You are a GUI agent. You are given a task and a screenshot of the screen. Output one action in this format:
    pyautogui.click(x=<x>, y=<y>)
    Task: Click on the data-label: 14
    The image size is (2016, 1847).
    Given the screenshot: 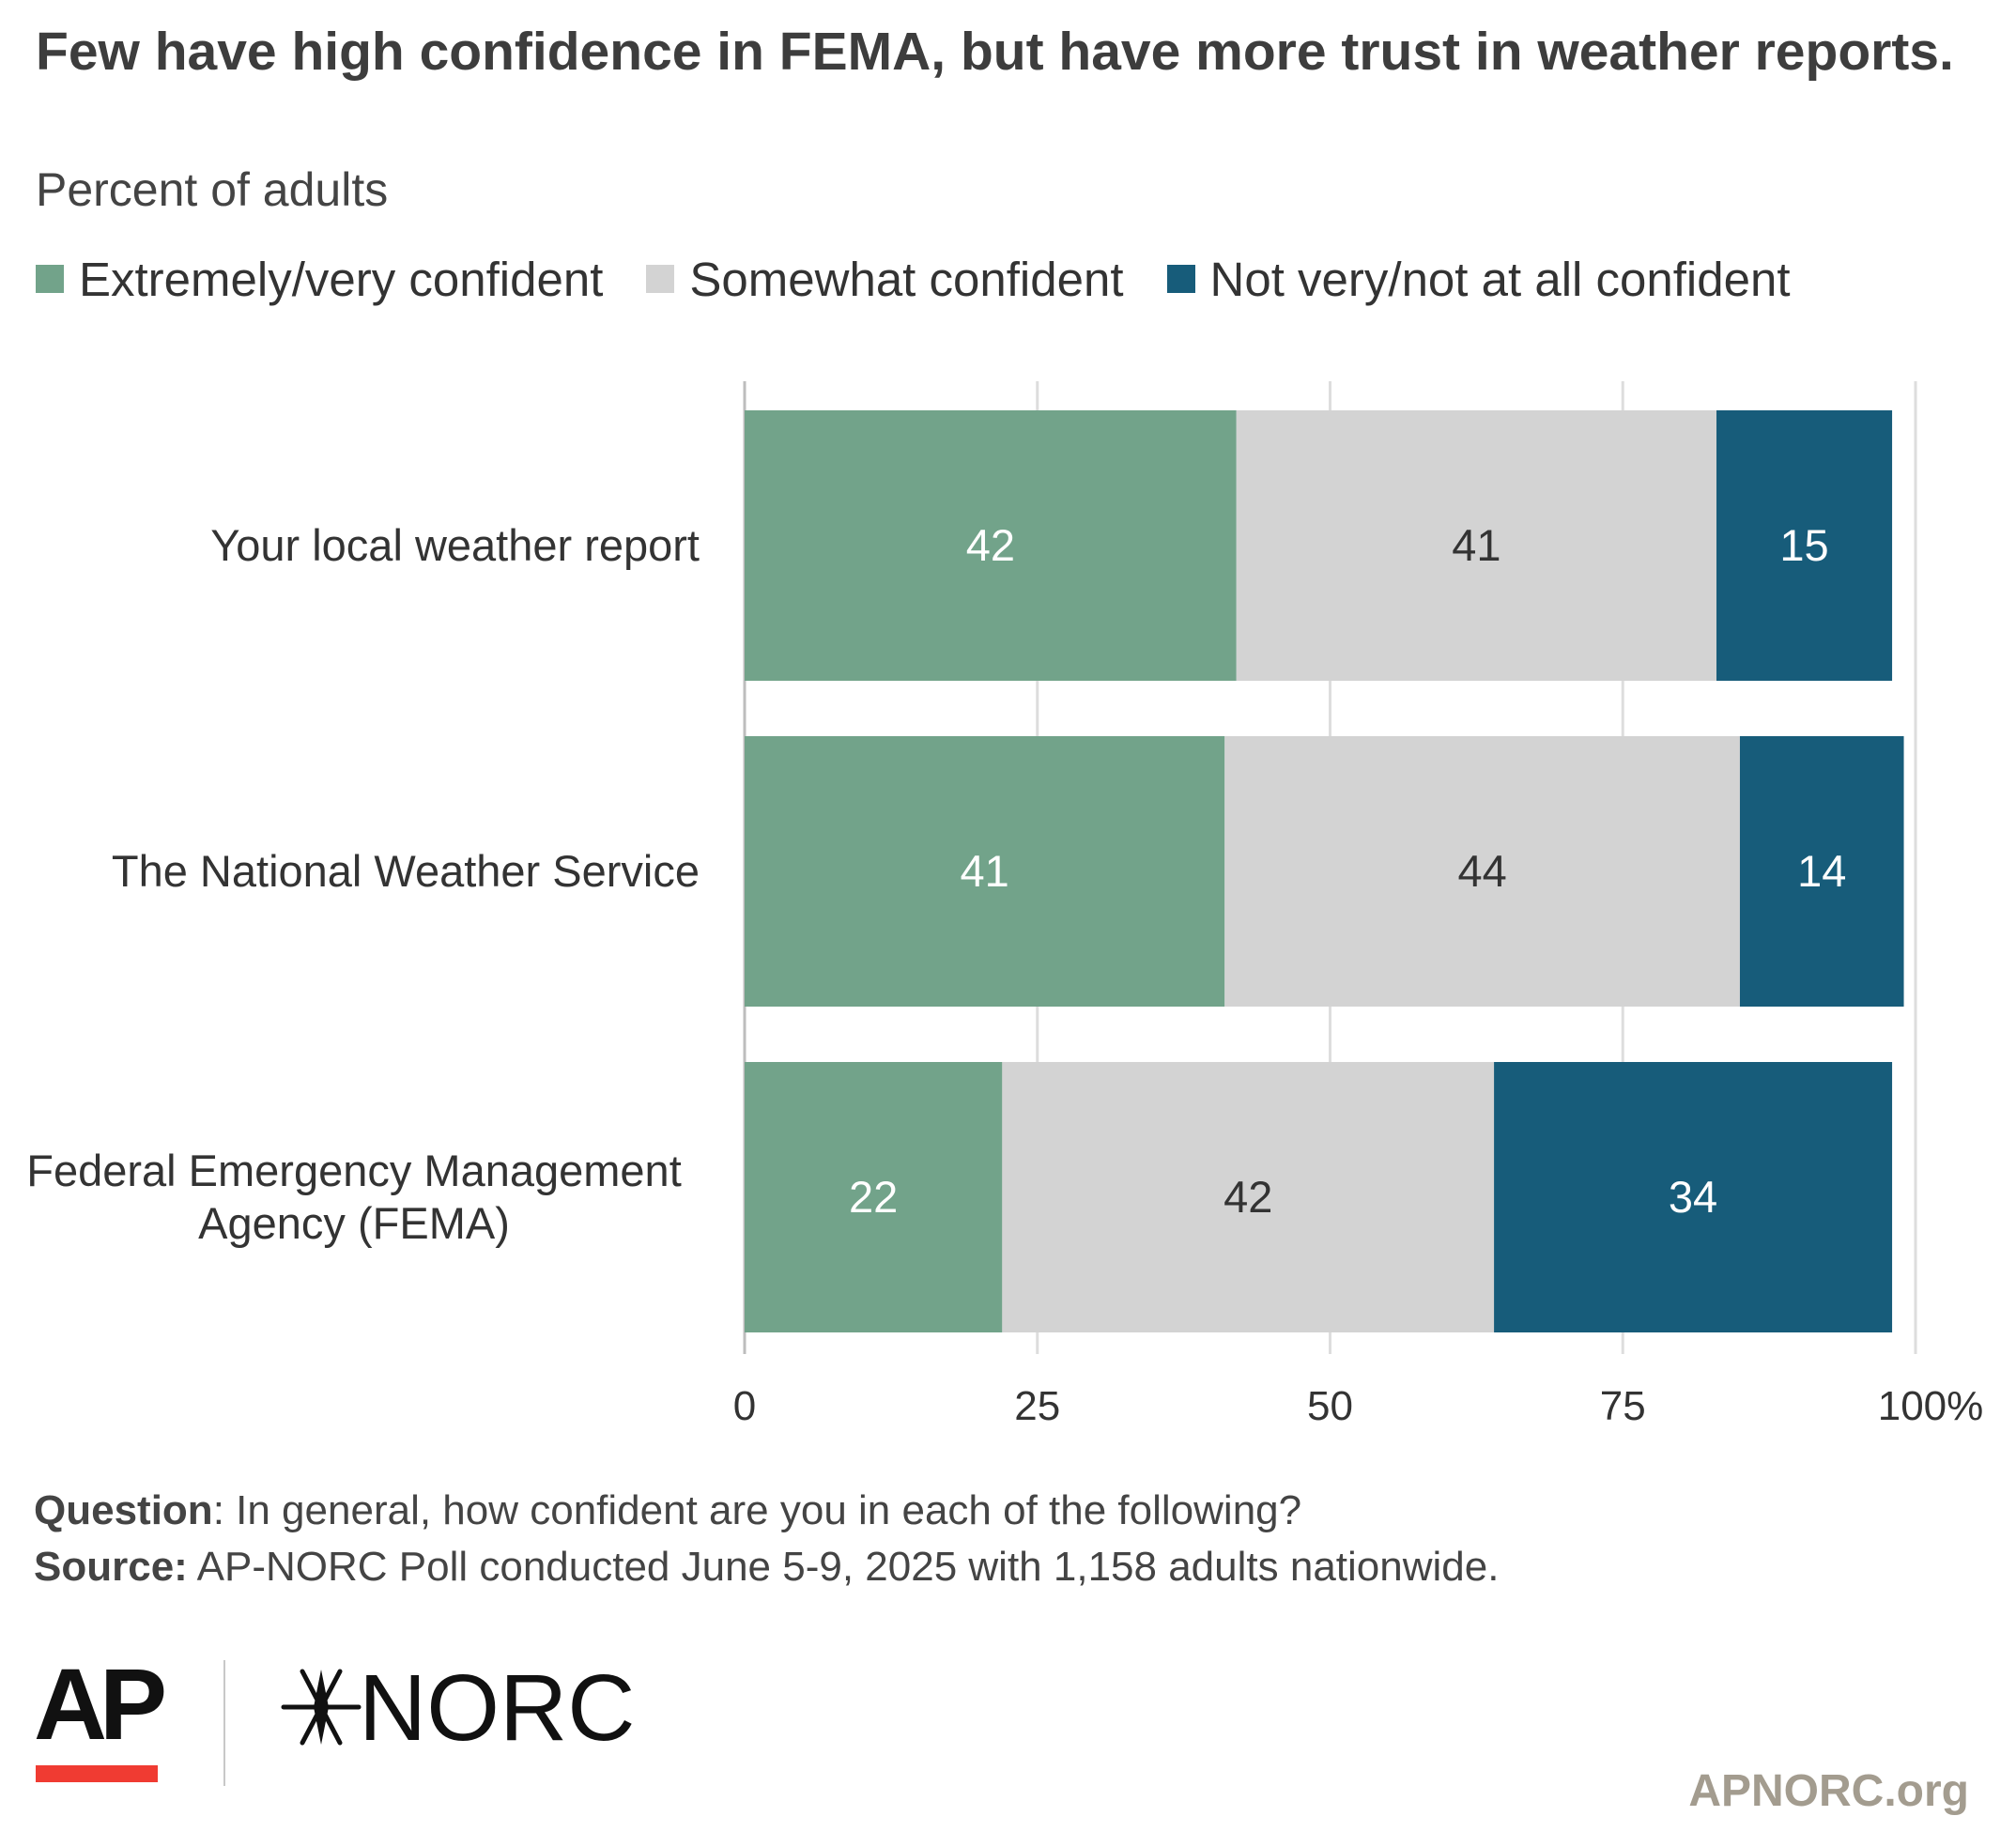 What is the action you would take?
    pyautogui.click(x=1822, y=871)
    